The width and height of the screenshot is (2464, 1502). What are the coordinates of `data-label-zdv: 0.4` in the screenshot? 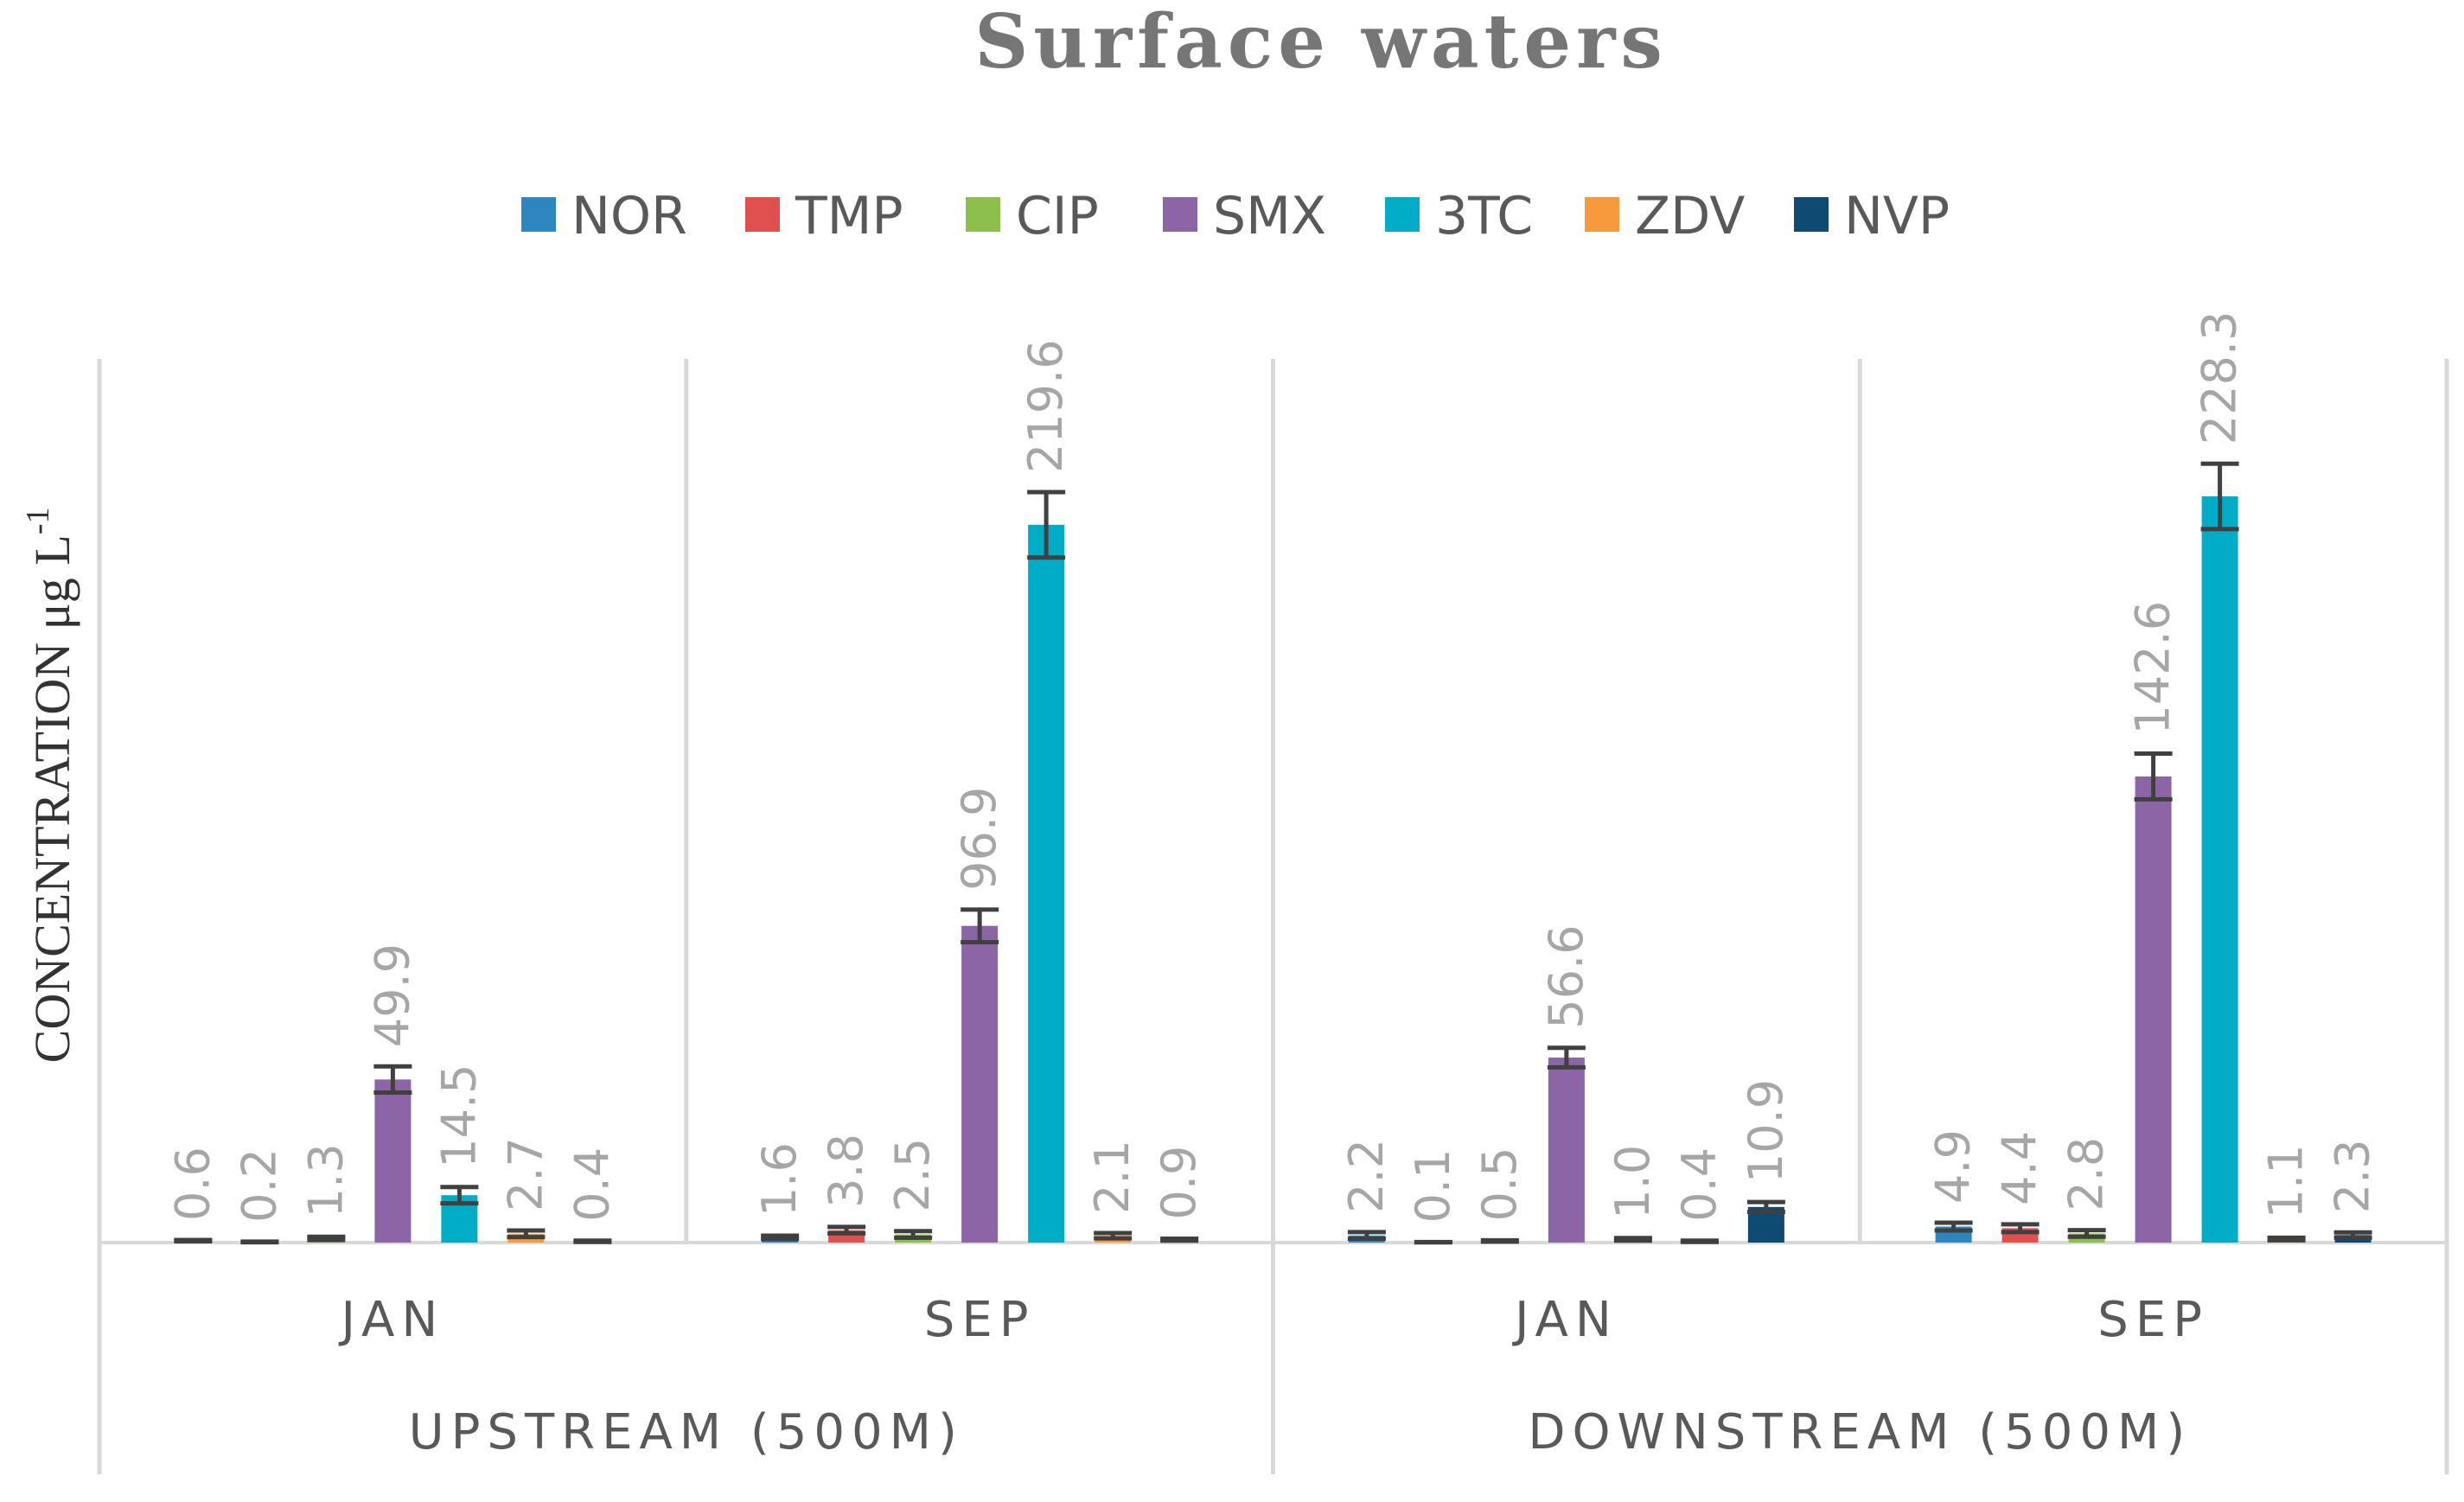 It's located at (1699, 1184).